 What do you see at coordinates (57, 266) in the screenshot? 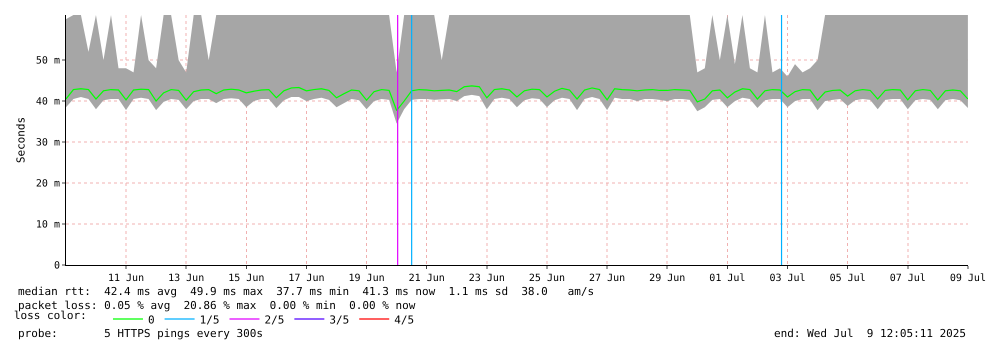
I see `y-tick-label: 0` at bounding box center [57, 266].